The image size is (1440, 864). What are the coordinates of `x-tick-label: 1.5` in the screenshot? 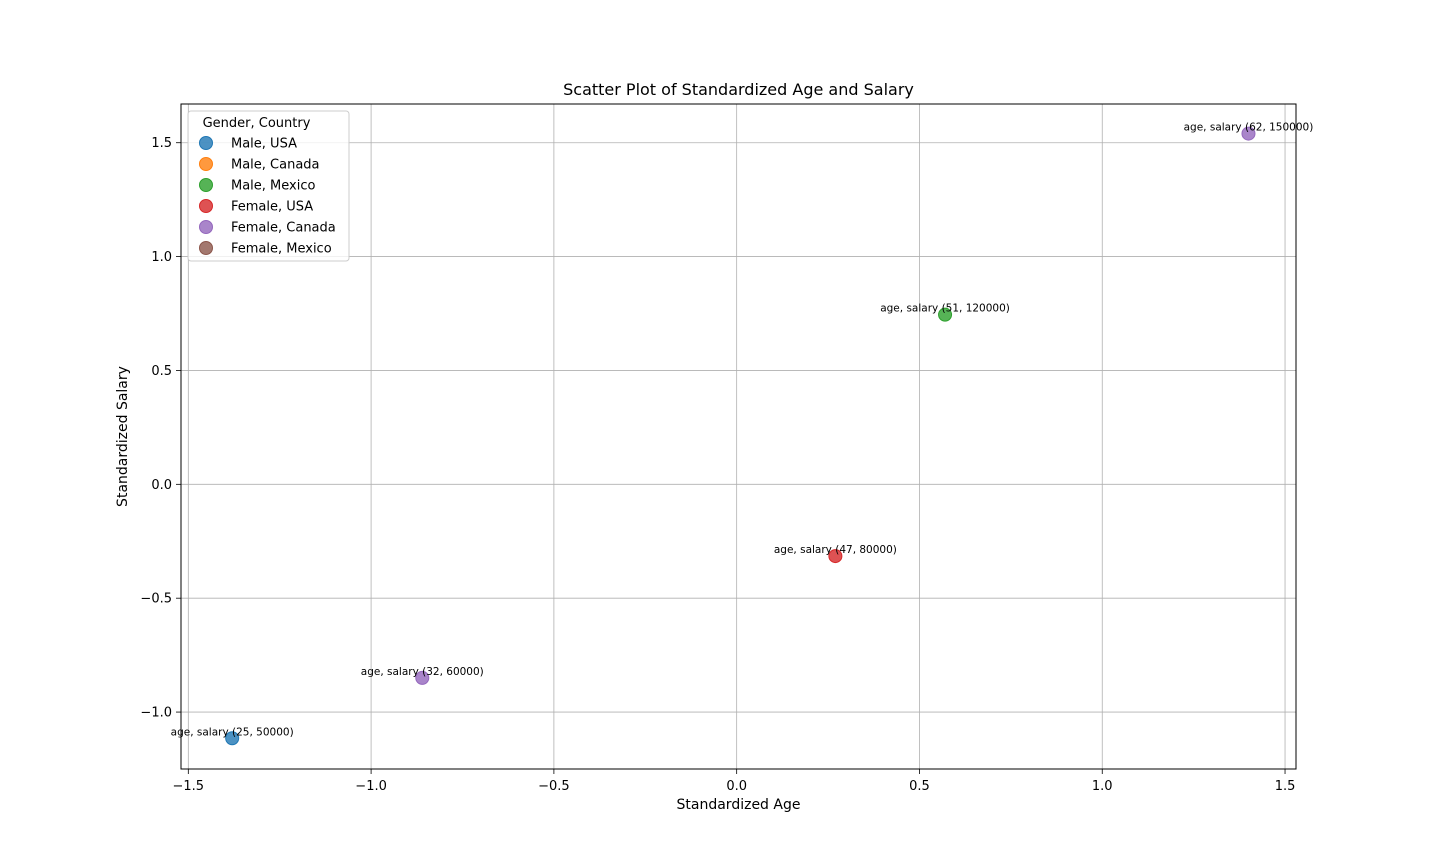 It's located at (1285, 786).